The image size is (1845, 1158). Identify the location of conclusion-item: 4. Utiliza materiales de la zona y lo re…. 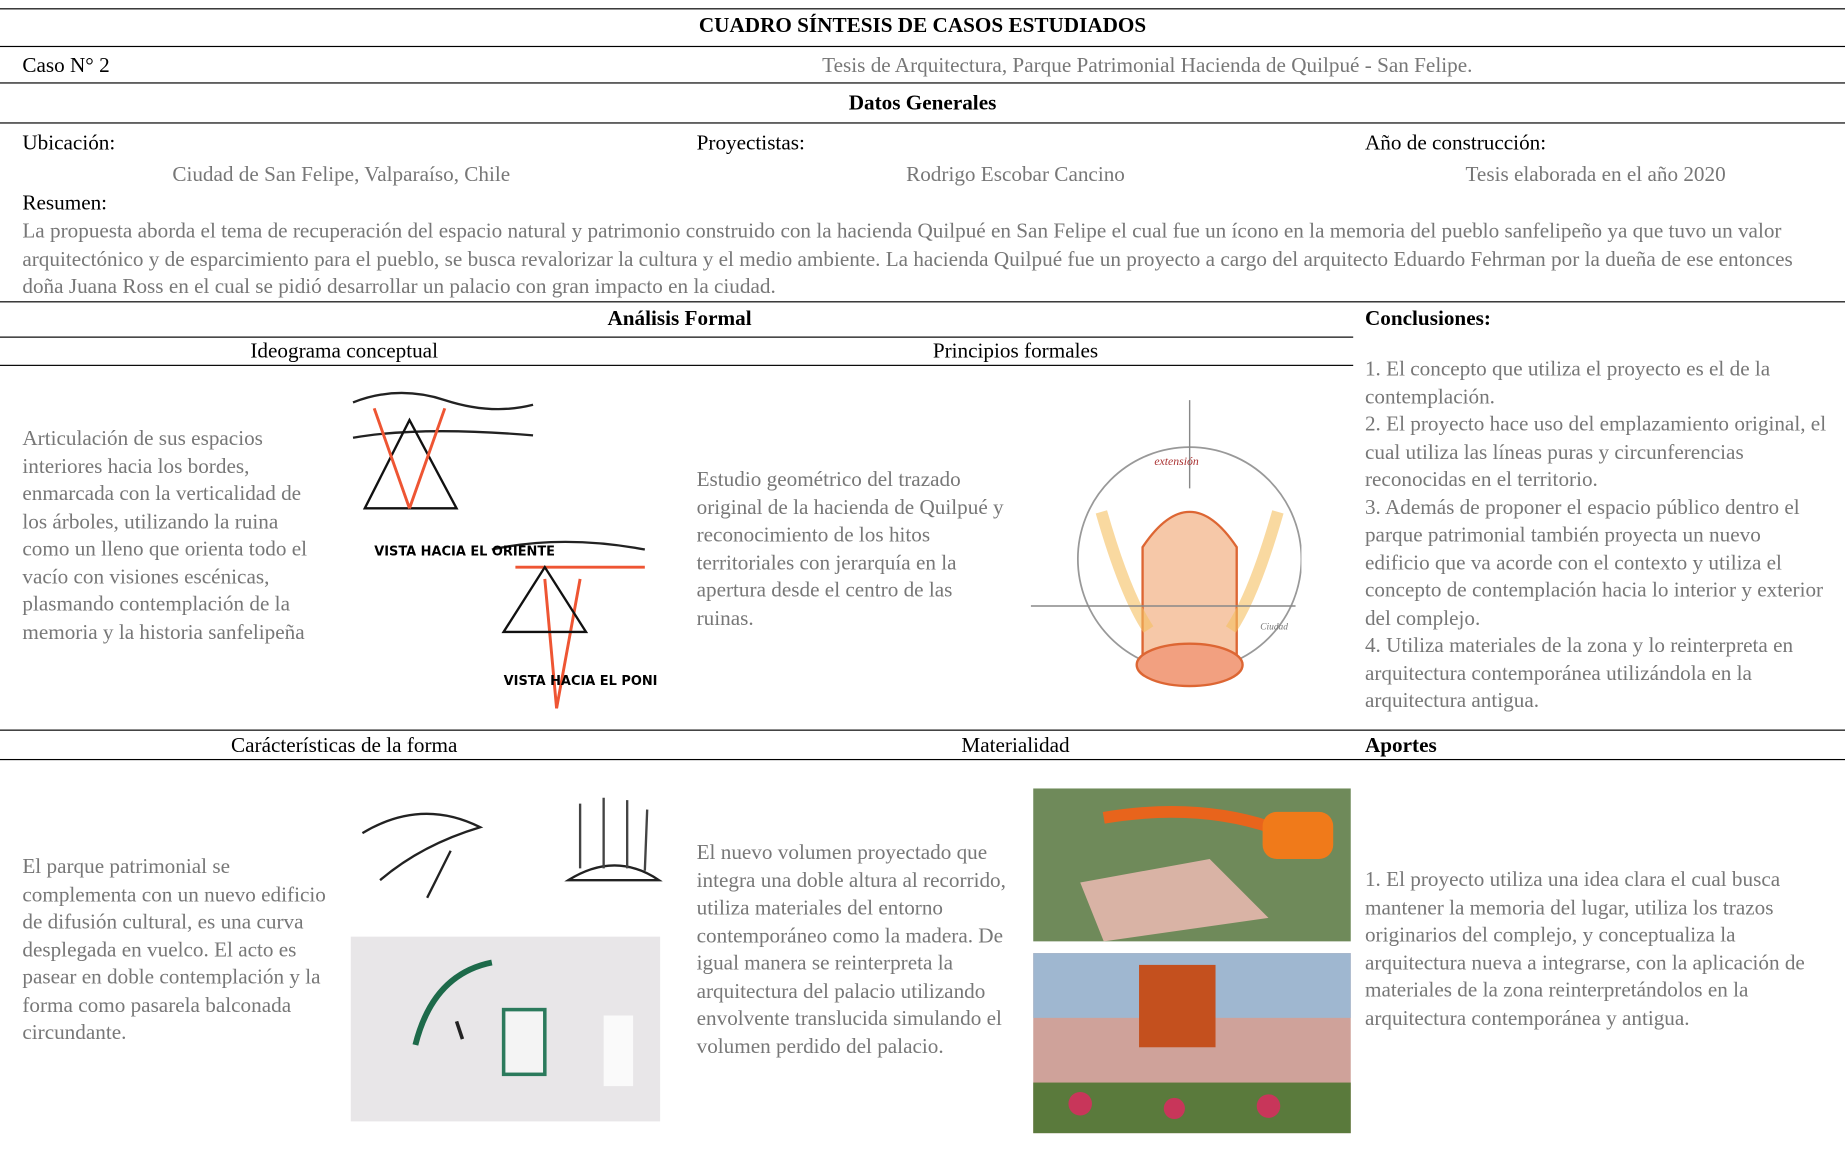
(1579, 672).